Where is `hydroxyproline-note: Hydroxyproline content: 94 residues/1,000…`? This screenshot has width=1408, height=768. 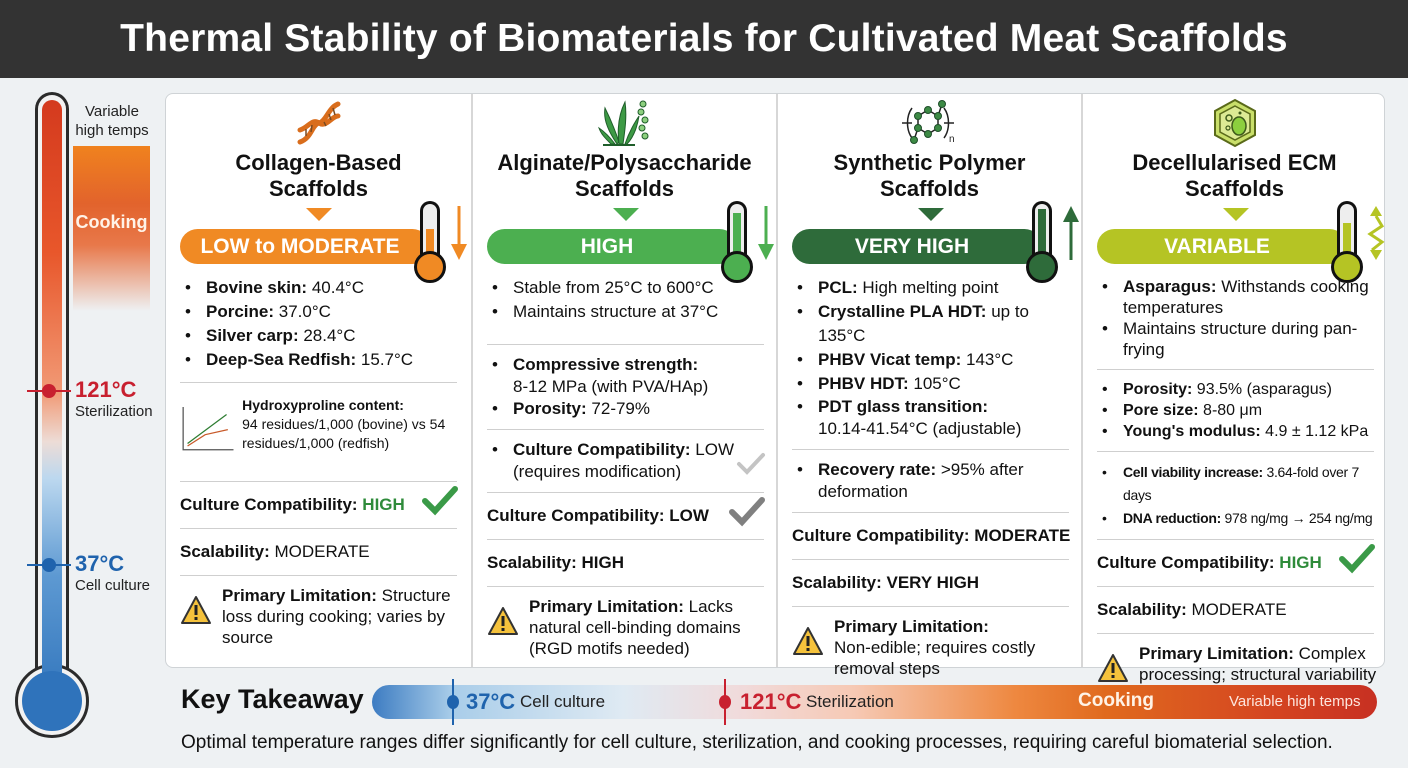 hydroxyproline-note: Hydroxyproline content: 94 residues/1,000… is located at coordinates (322, 432).